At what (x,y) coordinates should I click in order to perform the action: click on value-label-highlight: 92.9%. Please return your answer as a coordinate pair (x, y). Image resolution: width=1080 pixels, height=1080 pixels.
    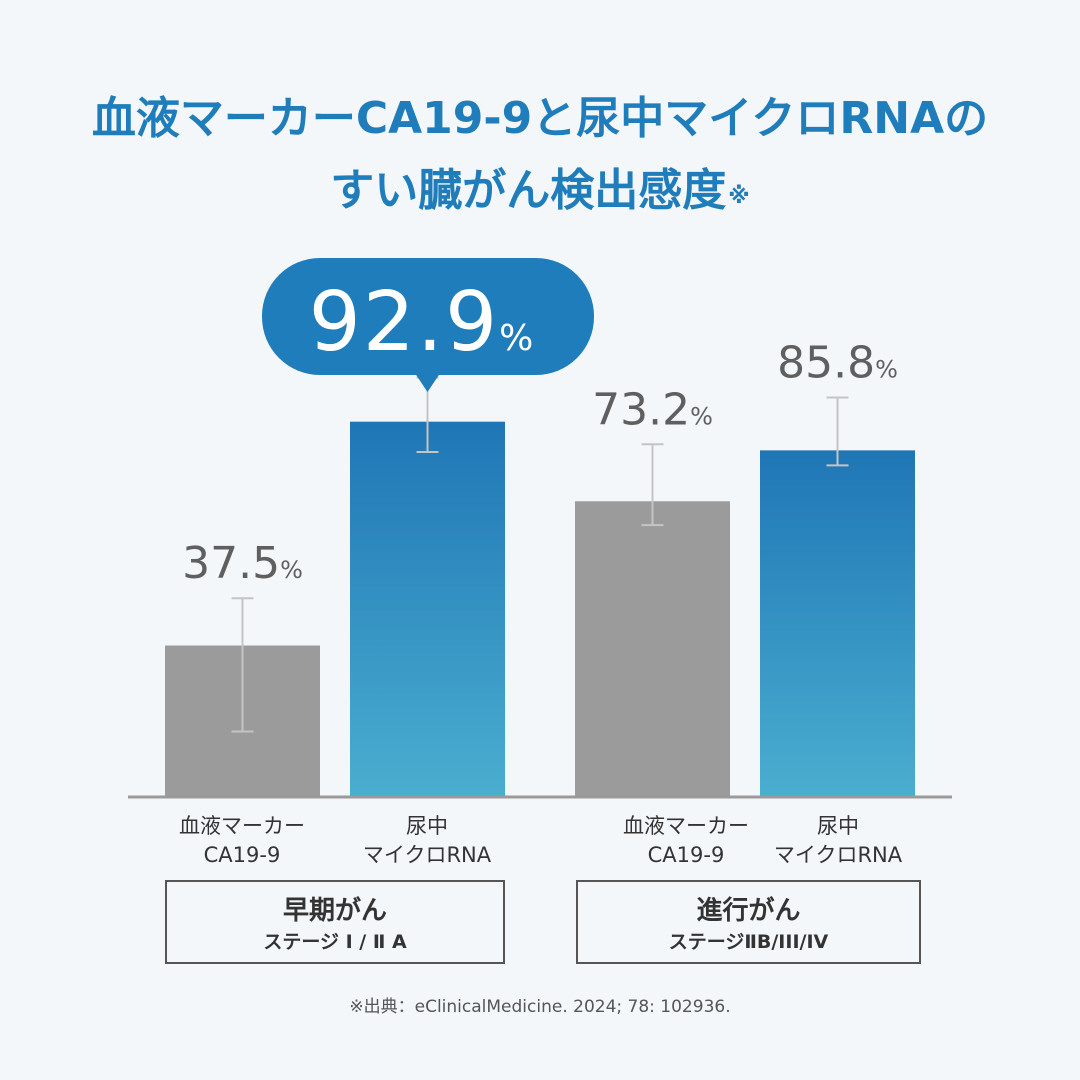
    Looking at the image, I should click on (422, 322).